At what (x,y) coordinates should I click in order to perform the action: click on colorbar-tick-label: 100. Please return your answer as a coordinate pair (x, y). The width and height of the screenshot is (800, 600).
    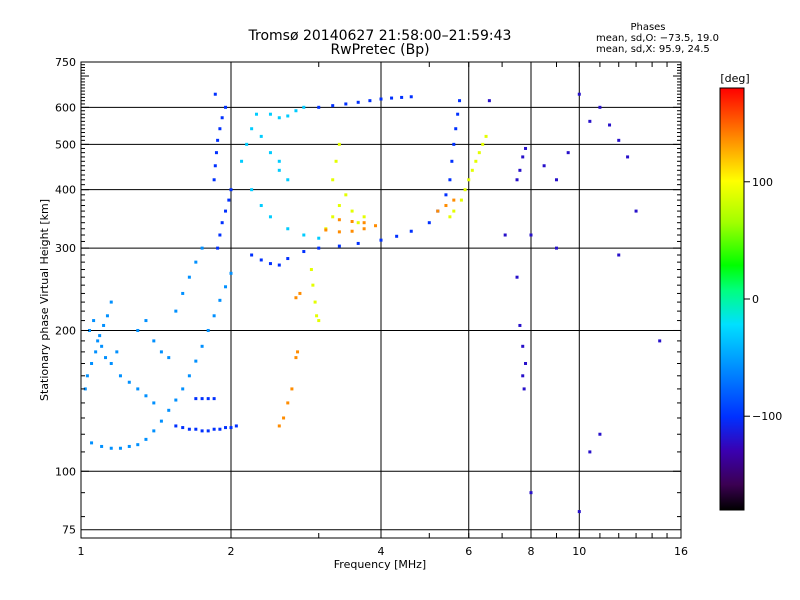
    Looking at the image, I should click on (762, 182).